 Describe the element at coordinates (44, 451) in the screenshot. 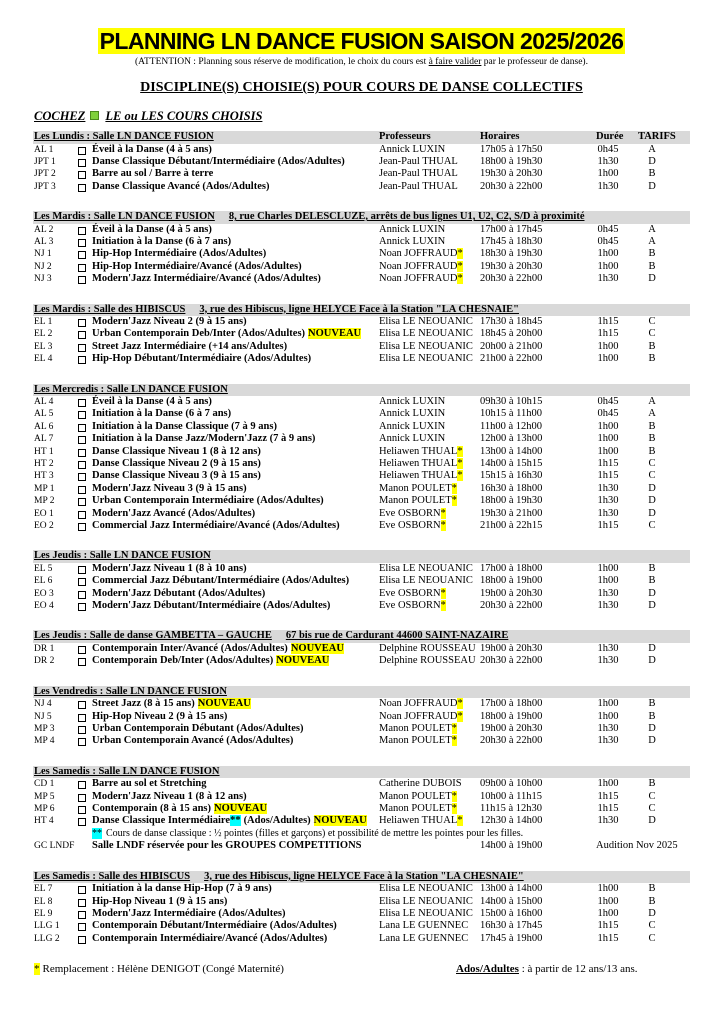

I see `course-code: HT 1` at that location.